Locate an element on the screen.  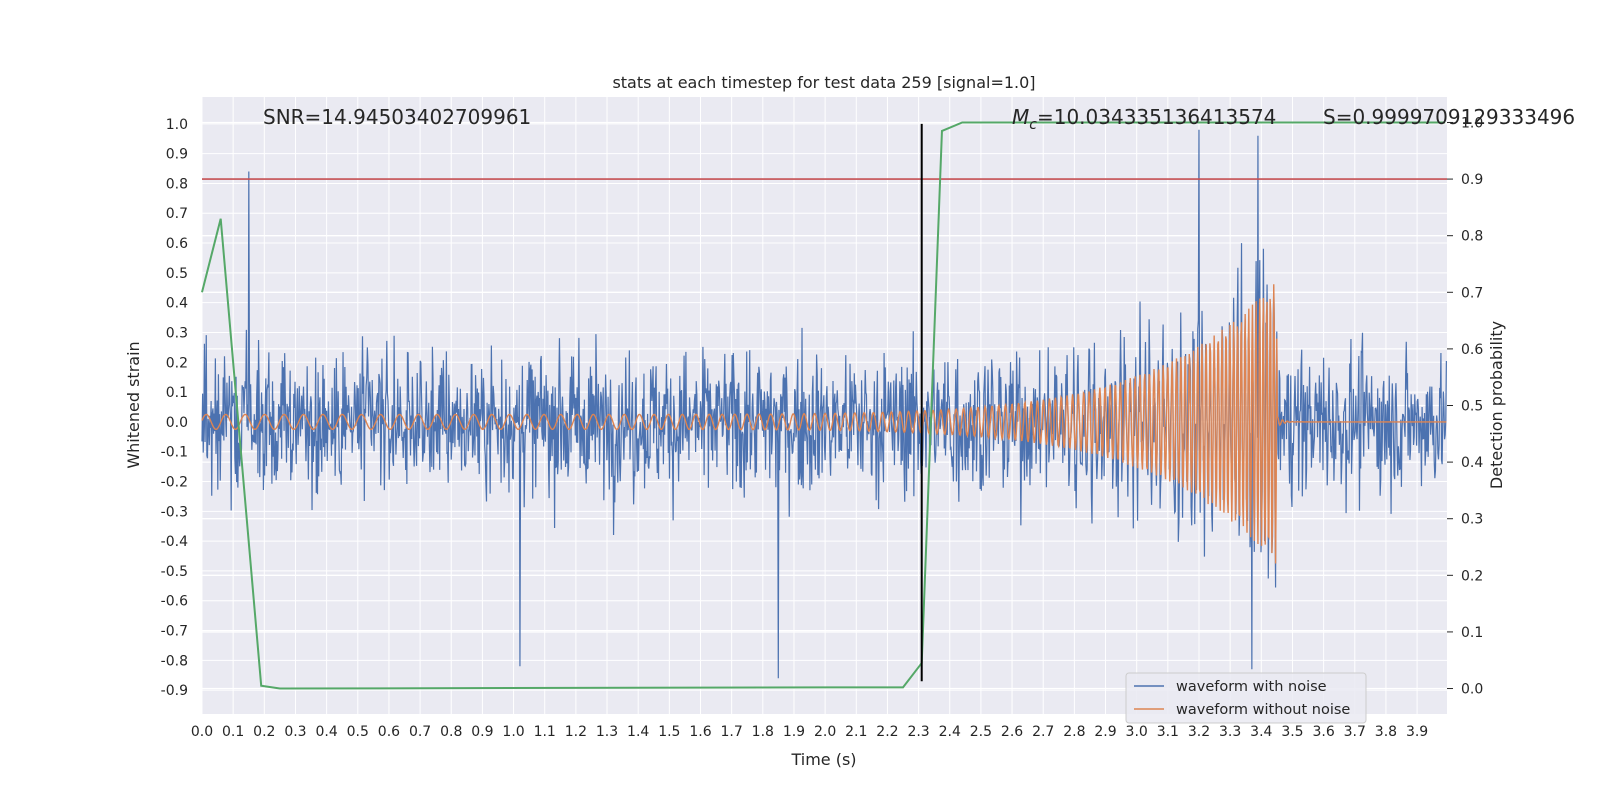
y2-tick-label: 1.0 is located at coordinates (1472, 123).